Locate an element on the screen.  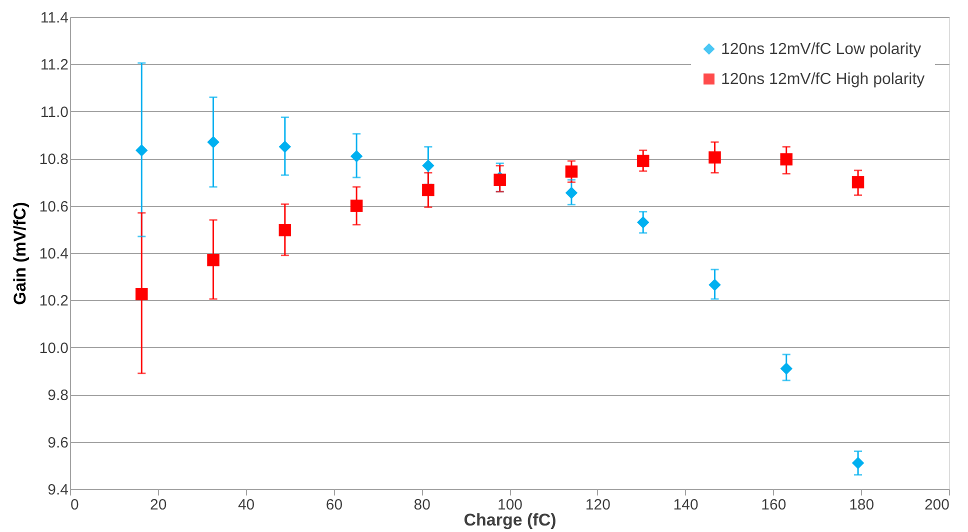
x-tick-label: 180 is located at coordinates (861, 505).